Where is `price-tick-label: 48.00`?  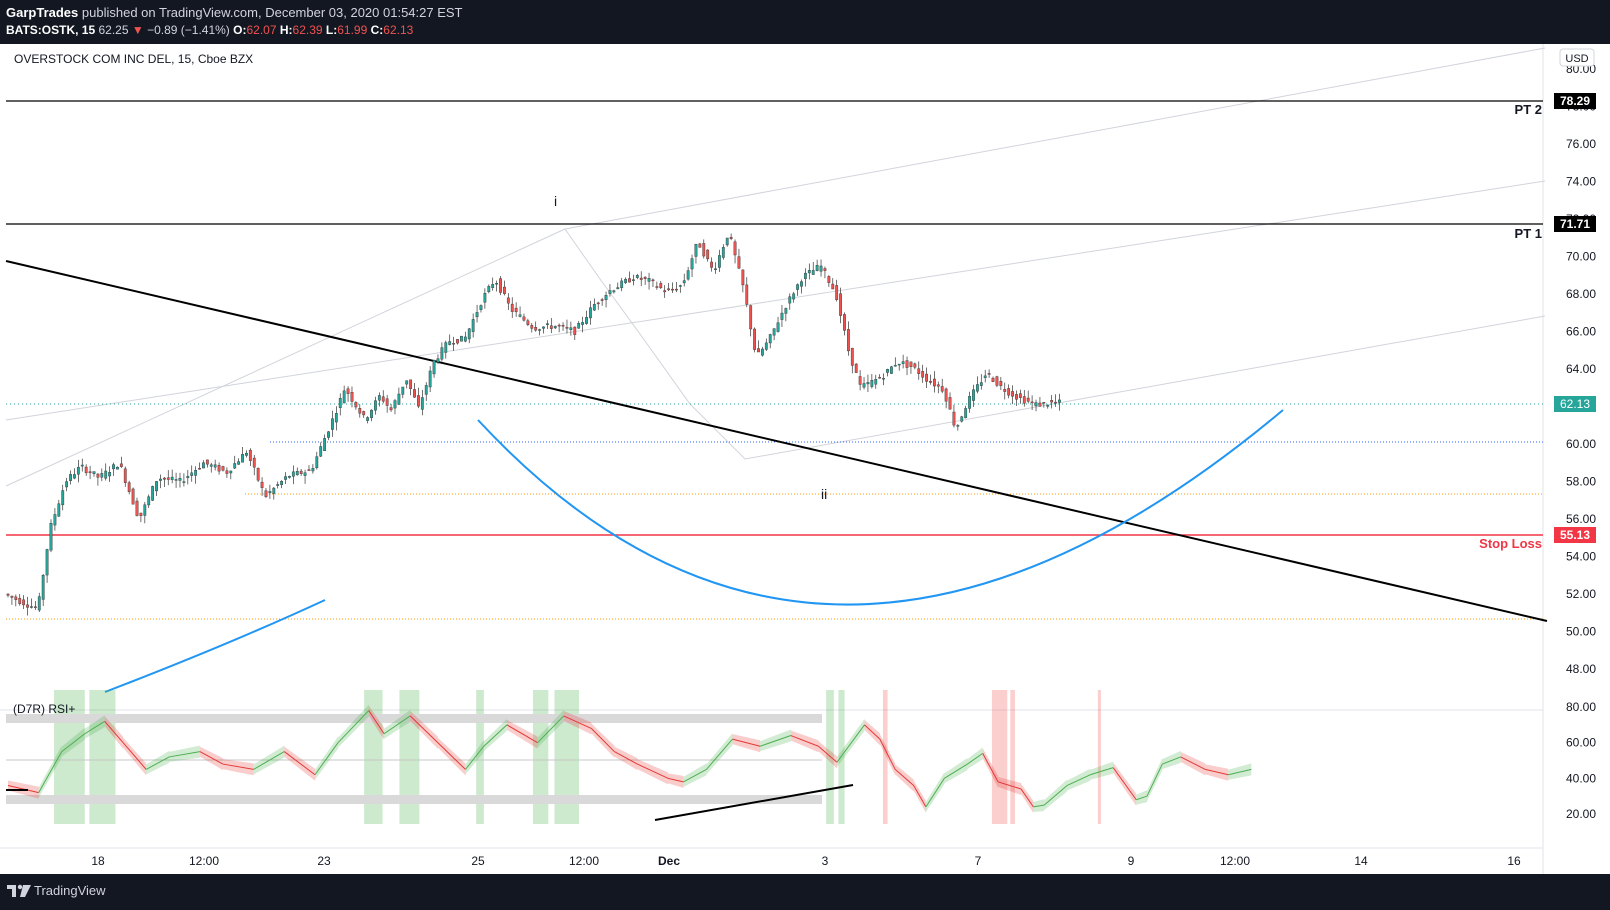
price-tick-label: 48.00 is located at coordinates (1581, 669).